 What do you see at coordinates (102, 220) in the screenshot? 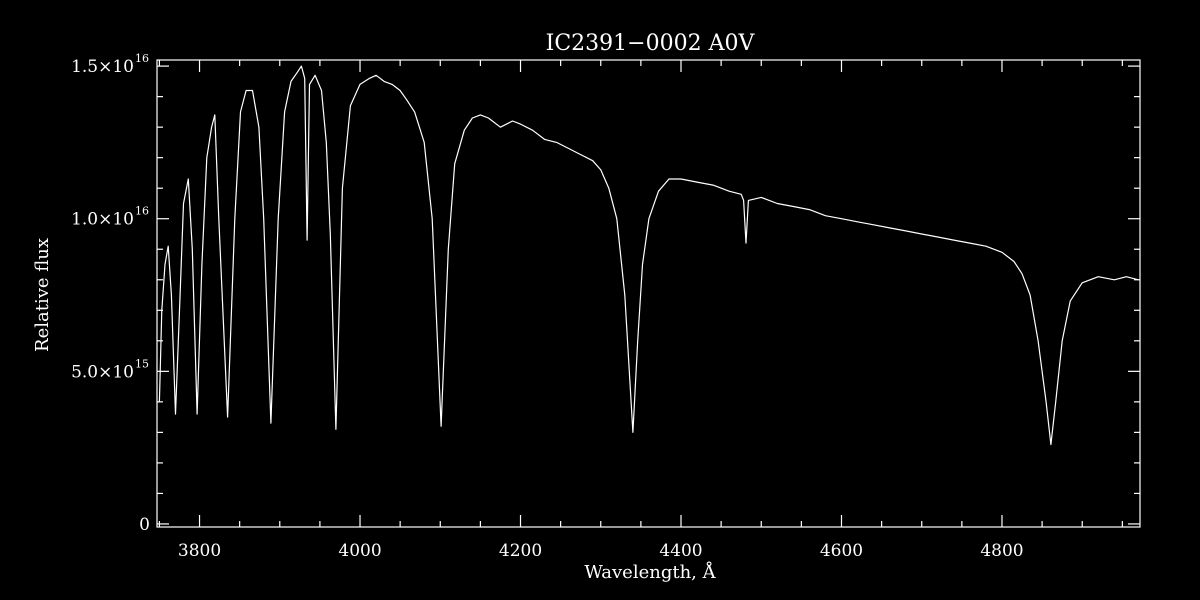
I see `y-tick-label: 1.0×10` at bounding box center [102, 220].